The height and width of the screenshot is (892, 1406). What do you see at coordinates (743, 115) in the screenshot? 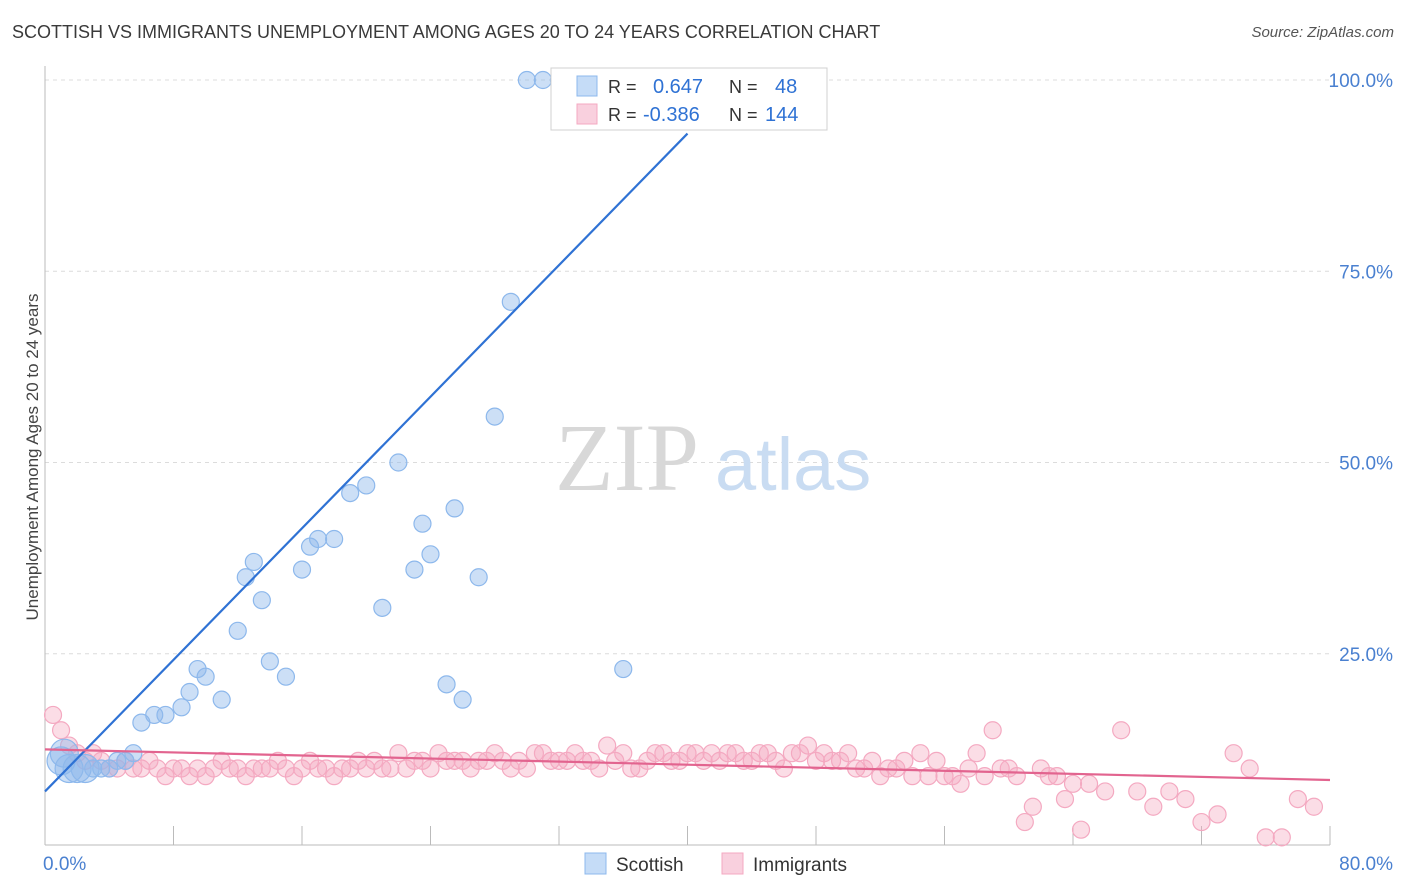
I see `immigrants-n-label: N =` at bounding box center [743, 115].